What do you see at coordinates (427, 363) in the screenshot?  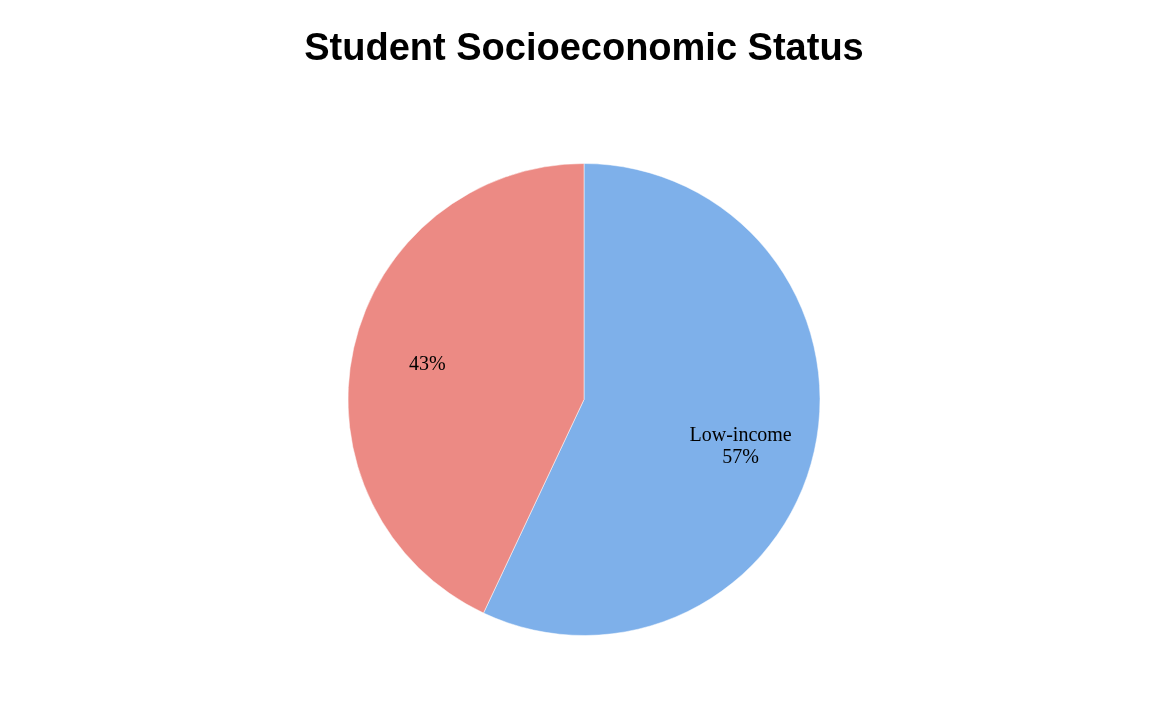 I see `data-label: 43%` at bounding box center [427, 363].